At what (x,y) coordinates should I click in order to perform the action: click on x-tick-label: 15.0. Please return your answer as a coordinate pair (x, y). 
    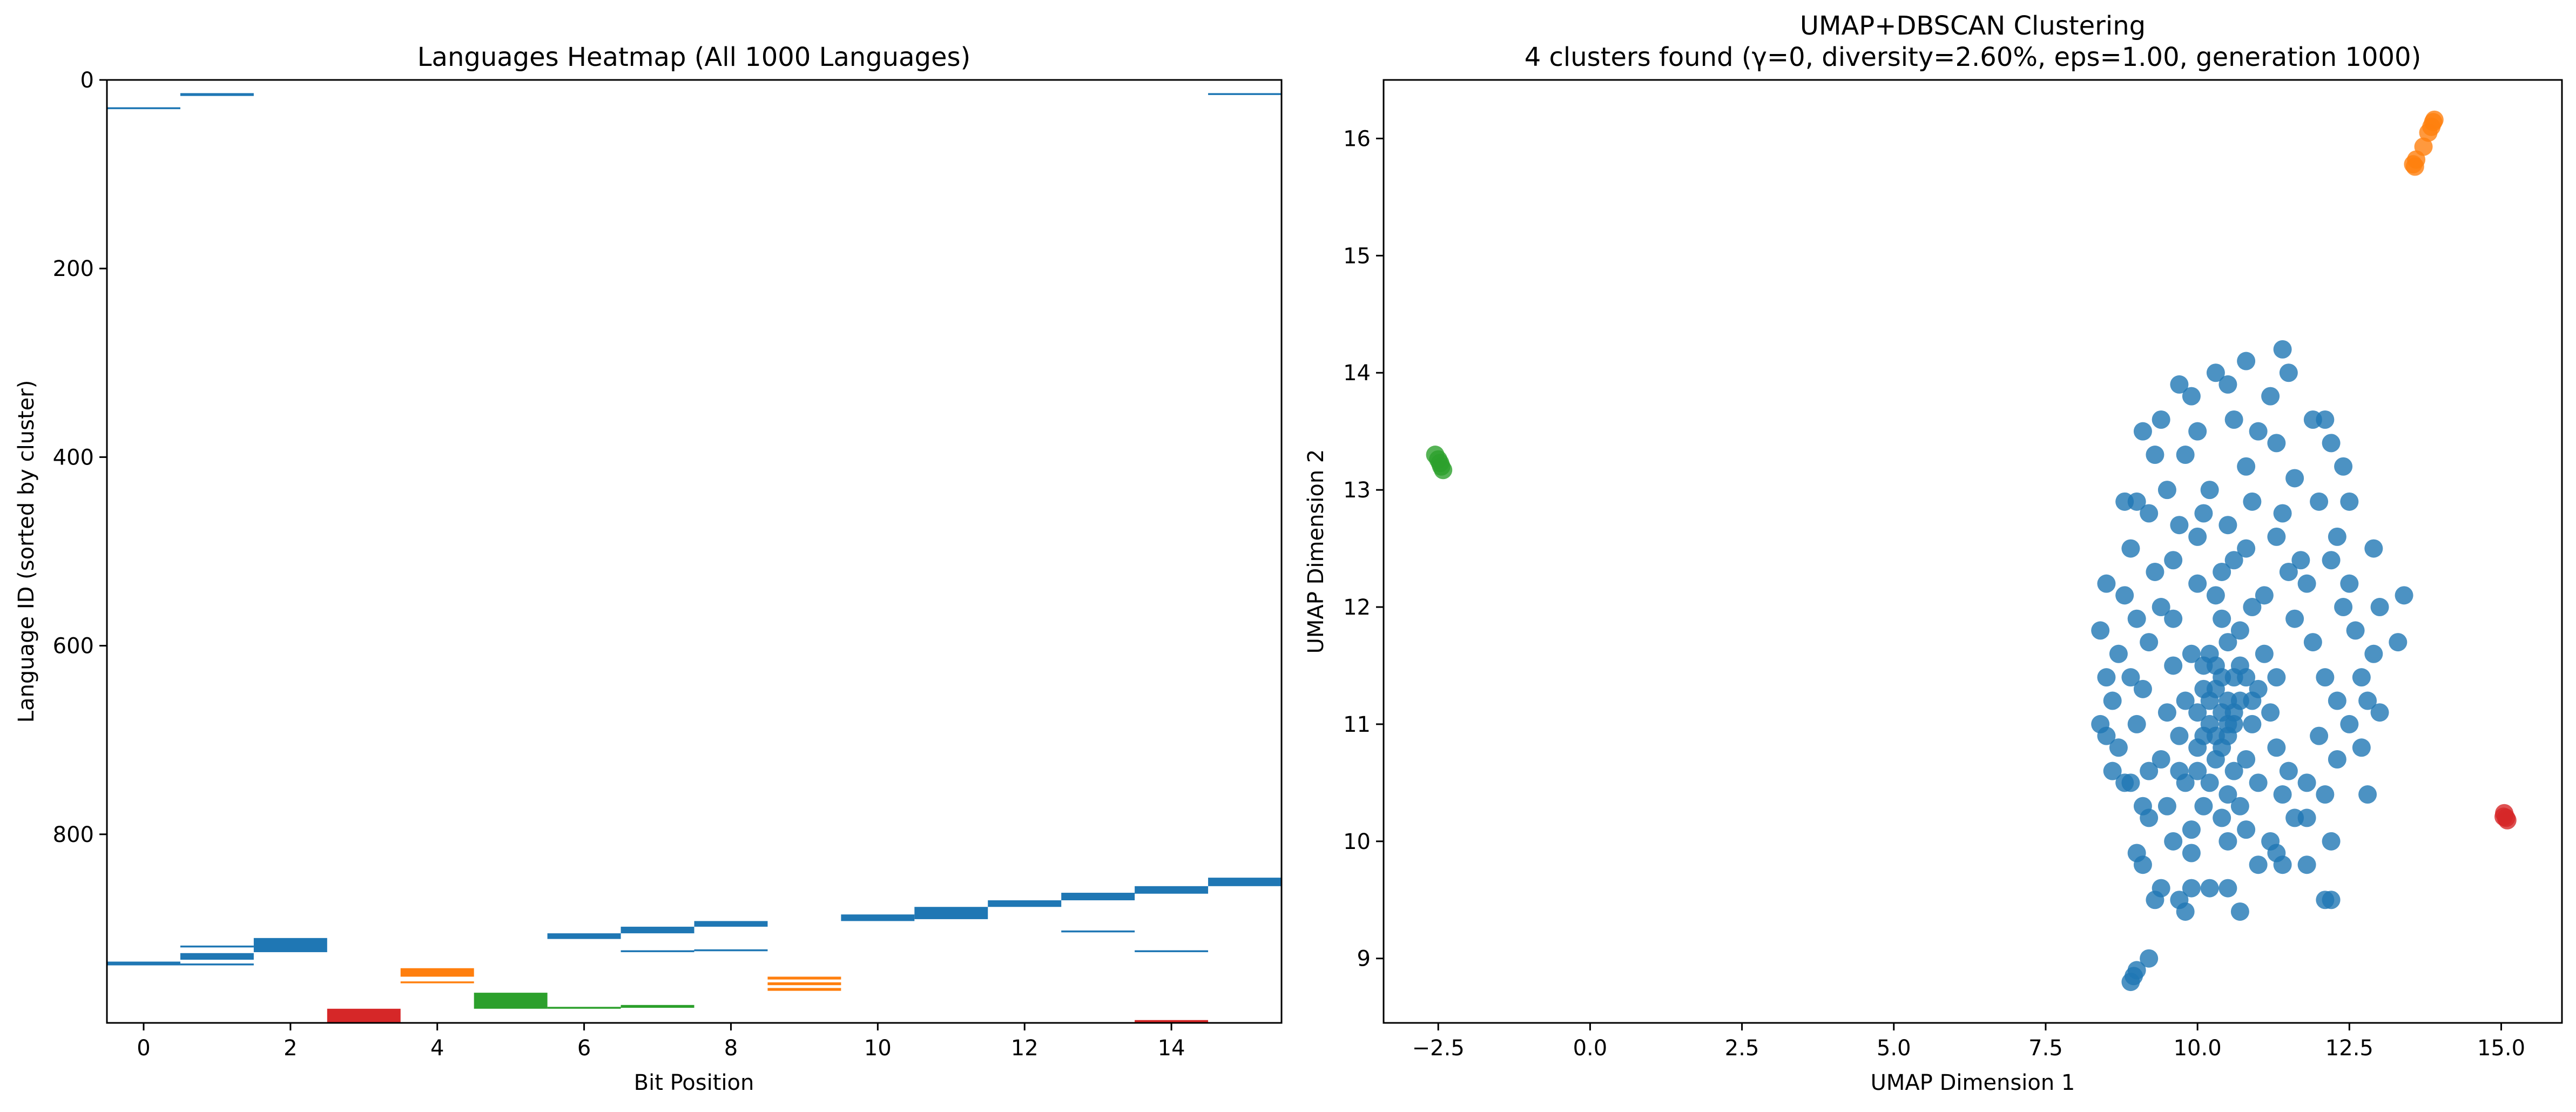
    Looking at the image, I should click on (2501, 1048).